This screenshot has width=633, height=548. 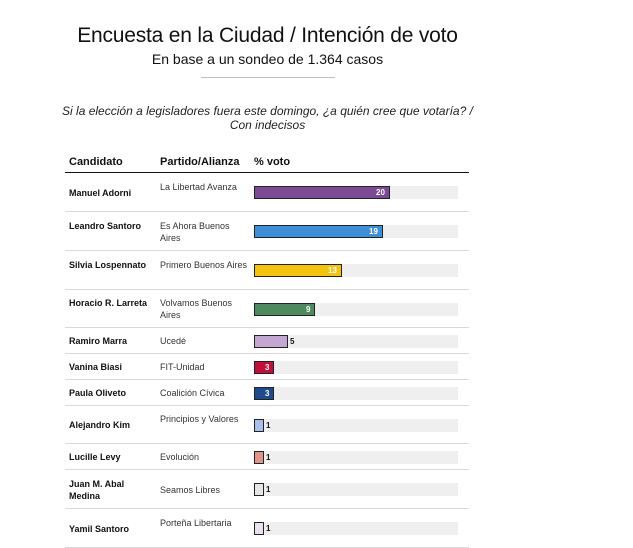 What do you see at coordinates (173, 341) in the screenshot?
I see `party-name: Ucedé` at bounding box center [173, 341].